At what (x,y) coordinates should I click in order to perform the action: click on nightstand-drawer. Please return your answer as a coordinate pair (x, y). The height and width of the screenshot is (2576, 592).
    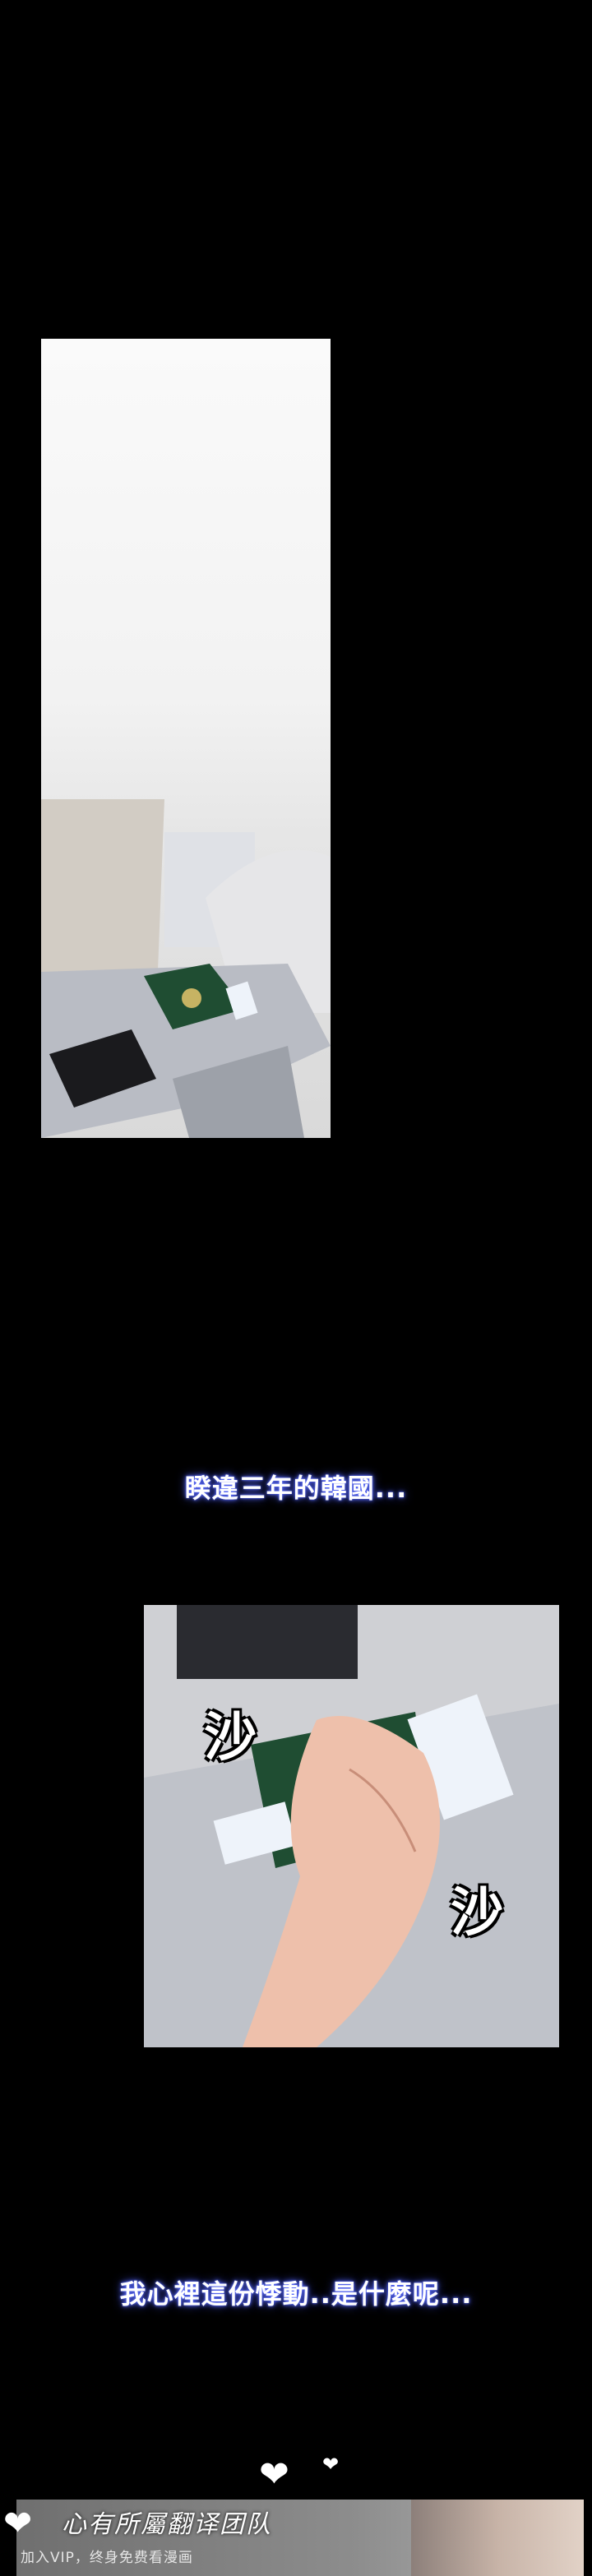
    Looking at the image, I should click on (238, 1092).